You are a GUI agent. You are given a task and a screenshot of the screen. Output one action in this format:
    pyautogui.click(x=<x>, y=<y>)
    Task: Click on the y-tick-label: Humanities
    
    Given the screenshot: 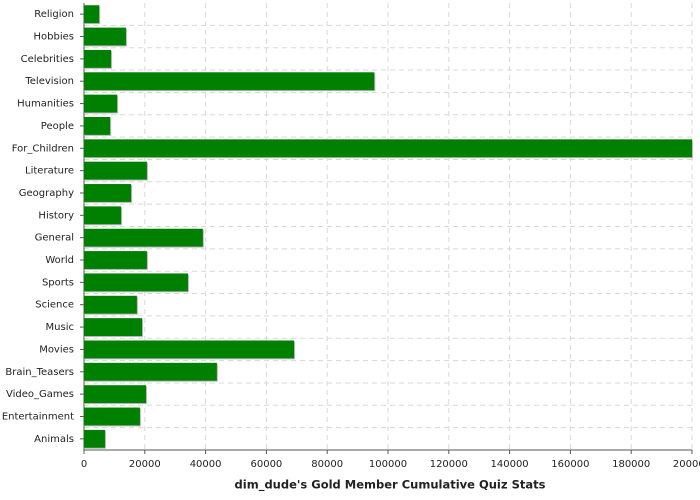 What is the action you would take?
    pyautogui.click(x=45, y=104)
    